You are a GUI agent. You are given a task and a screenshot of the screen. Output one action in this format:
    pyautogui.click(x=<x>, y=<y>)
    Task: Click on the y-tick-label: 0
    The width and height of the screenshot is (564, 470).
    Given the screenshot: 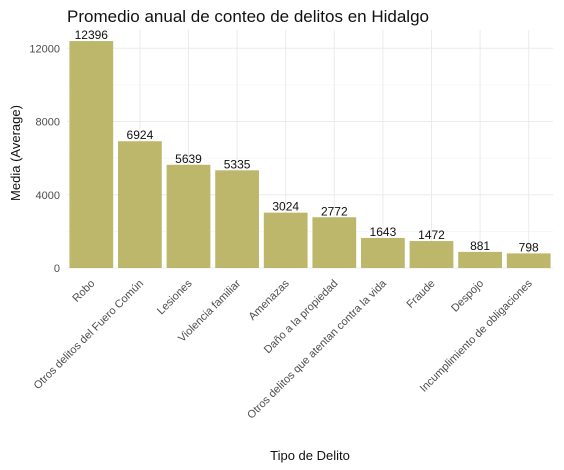 What is the action you would take?
    pyautogui.click(x=57, y=269)
    